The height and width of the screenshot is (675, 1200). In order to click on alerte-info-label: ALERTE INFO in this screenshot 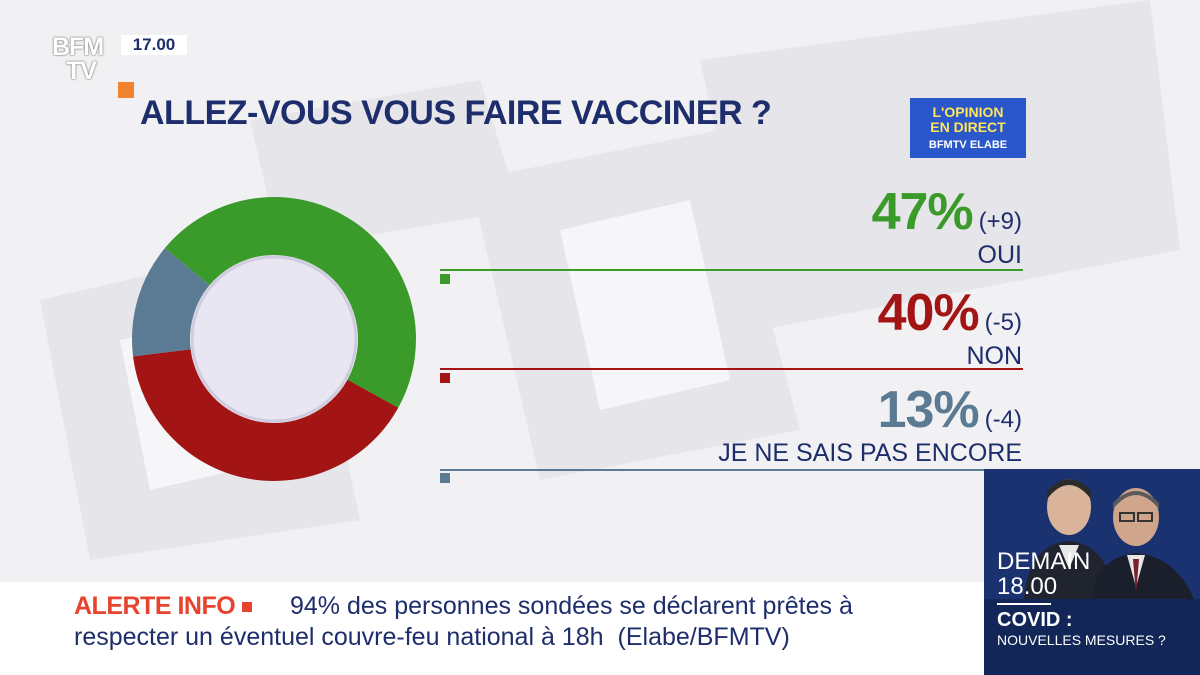, I will do `click(163, 606)`.